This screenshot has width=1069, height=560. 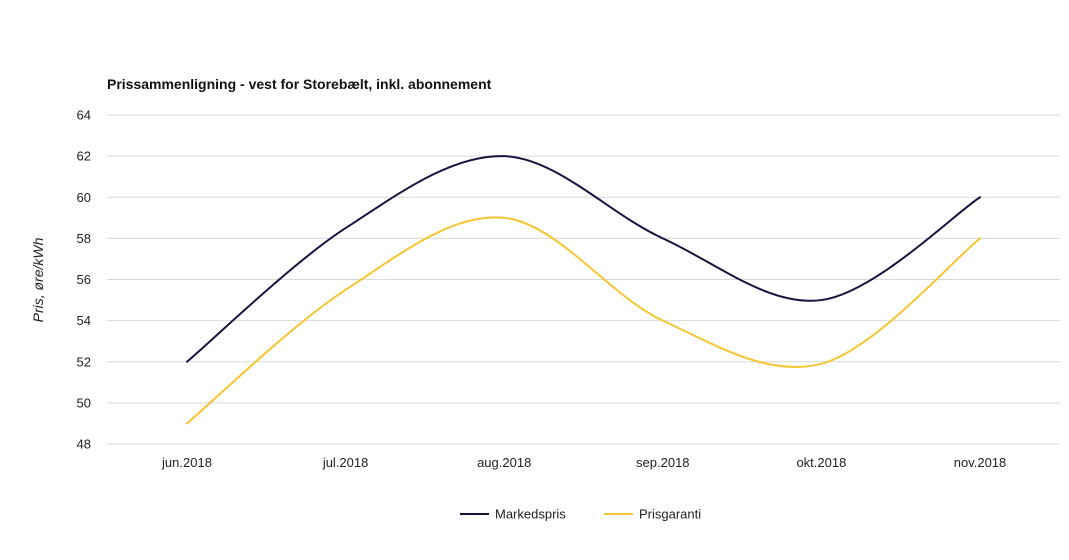 What do you see at coordinates (38, 279) in the screenshot?
I see `y-axis-label: Pris, øre/kWh` at bounding box center [38, 279].